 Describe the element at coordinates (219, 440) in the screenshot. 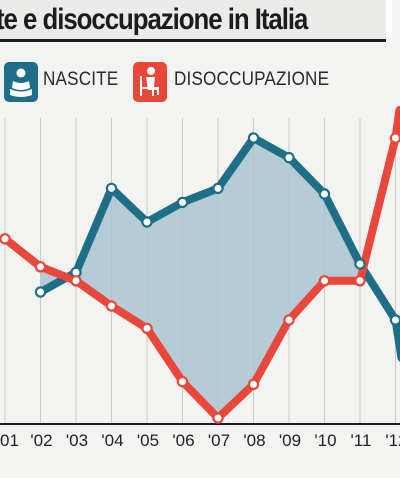

I see `x-tick-label-6: '07` at that location.